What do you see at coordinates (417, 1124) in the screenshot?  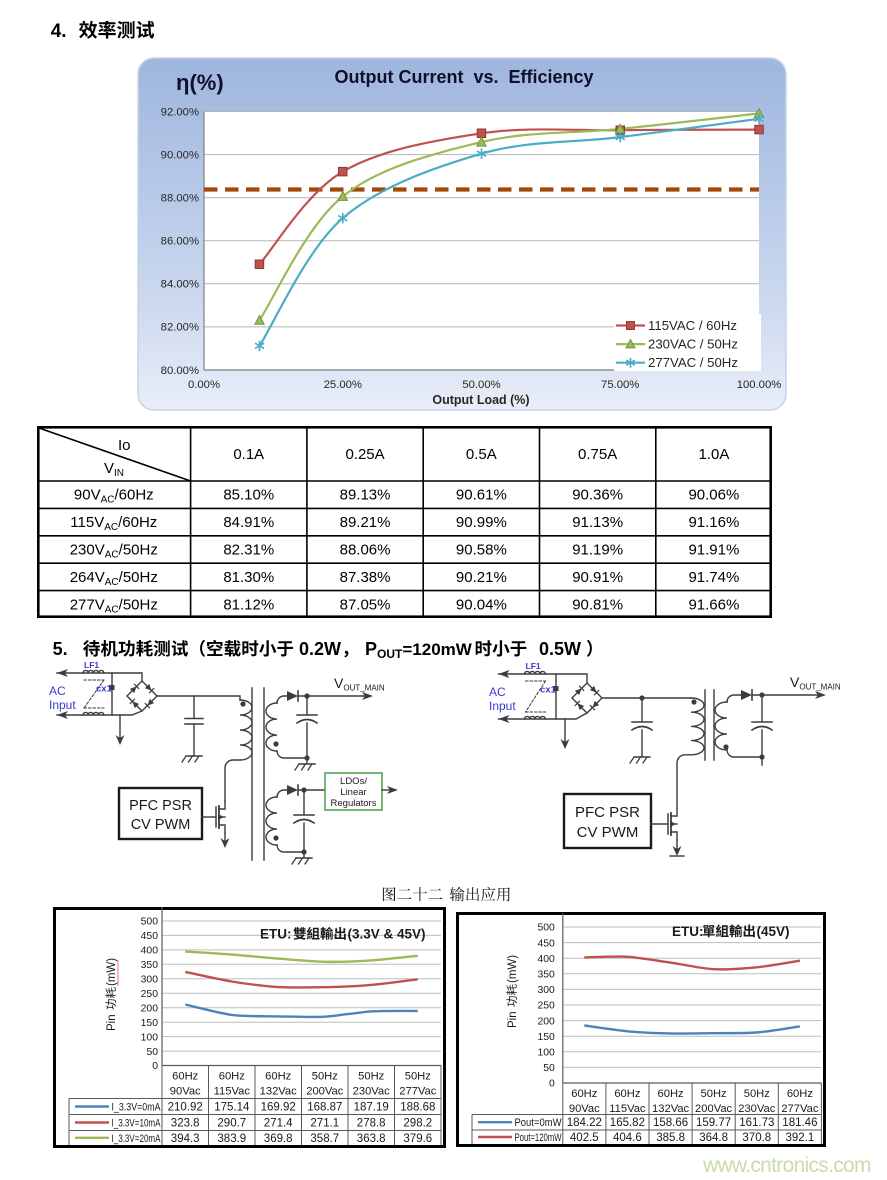 I see `svg-text: 298.2` at bounding box center [417, 1124].